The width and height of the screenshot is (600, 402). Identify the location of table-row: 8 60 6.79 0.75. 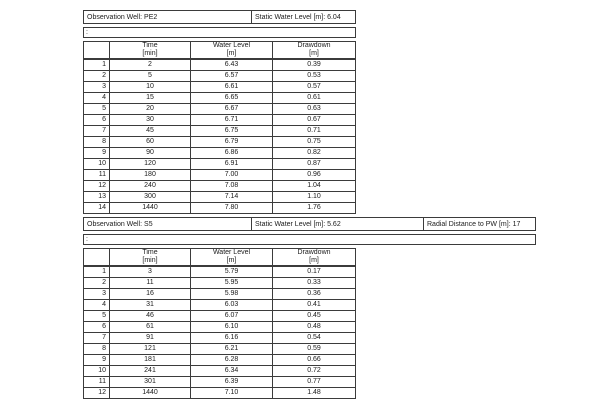
(219, 142).